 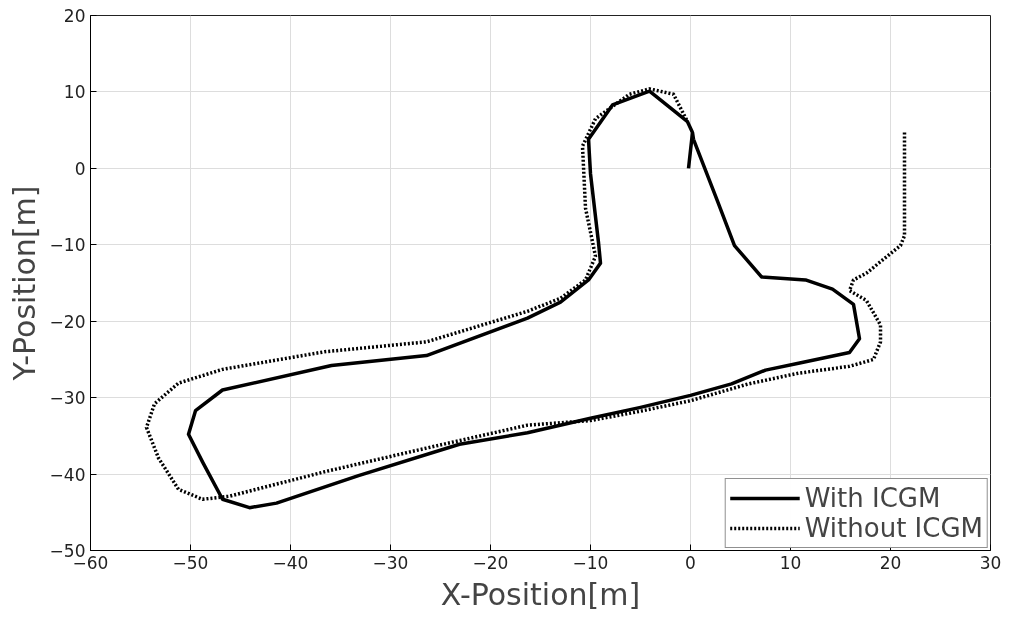 I want to click on x-tick-label: −50, so click(x=190, y=562).